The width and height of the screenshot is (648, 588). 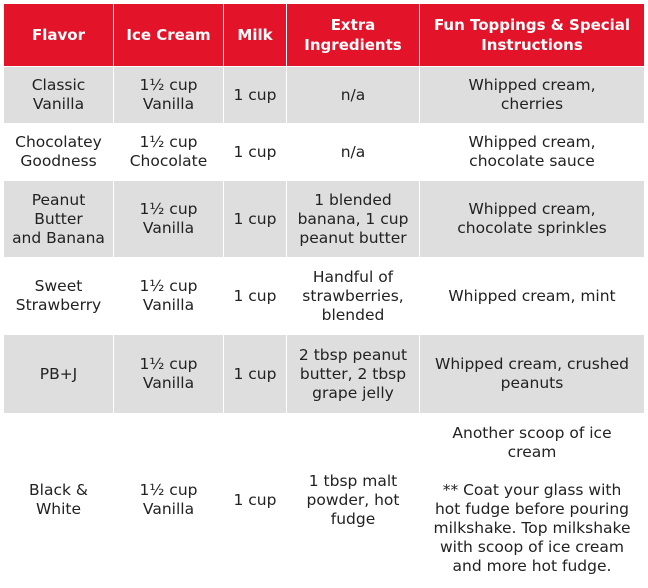 I want to click on cell-toppings: Whipped cream, cherries, so click(x=532, y=95).